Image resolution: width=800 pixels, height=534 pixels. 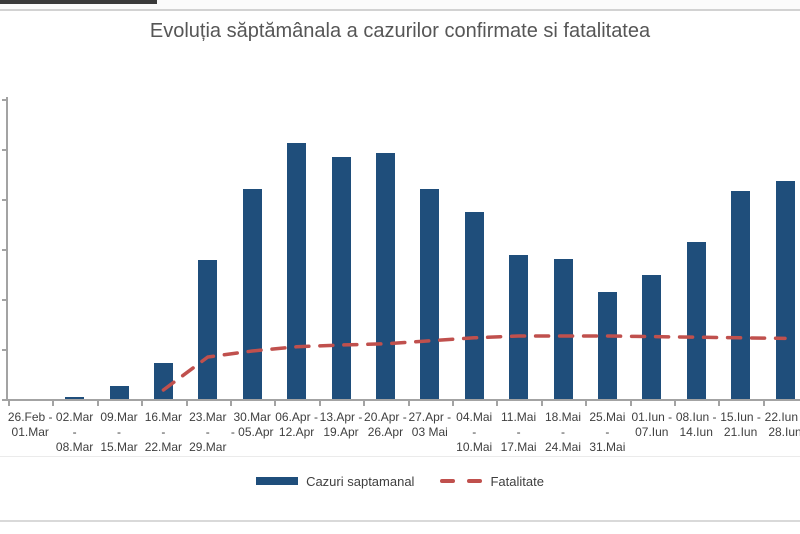 I want to click on legend-item-fatality: Fatalitate, so click(x=492, y=481).